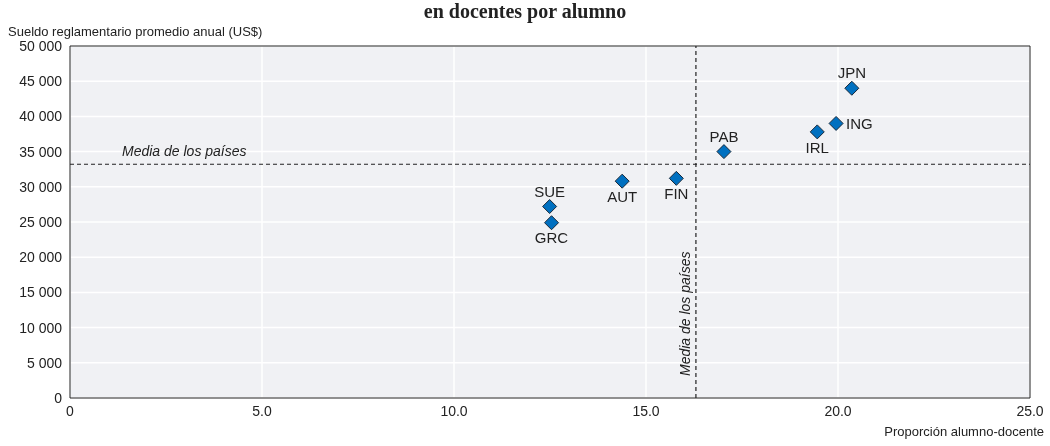 Image resolution: width=1050 pixels, height=446 pixels. What do you see at coordinates (41, 292) in the screenshot?
I see `y-tick-label: 15 000` at bounding box center [41, 292].